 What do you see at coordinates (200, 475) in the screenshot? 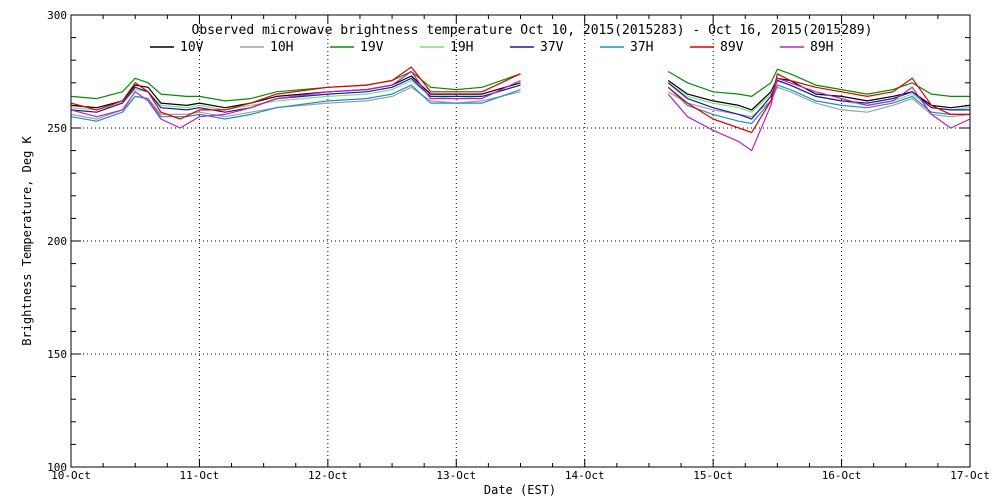
I see `x-tick-label: 11-Oct` at bounding box center [200, 475].